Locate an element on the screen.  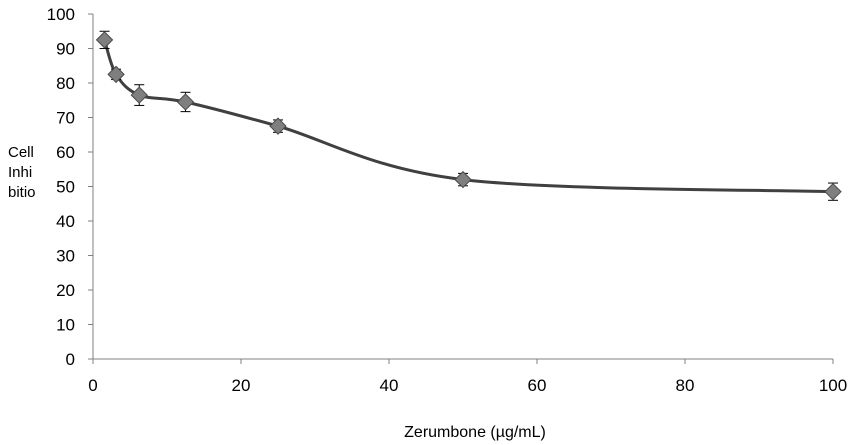
x-tick-label: 100 is located at coordinates (833, 385).